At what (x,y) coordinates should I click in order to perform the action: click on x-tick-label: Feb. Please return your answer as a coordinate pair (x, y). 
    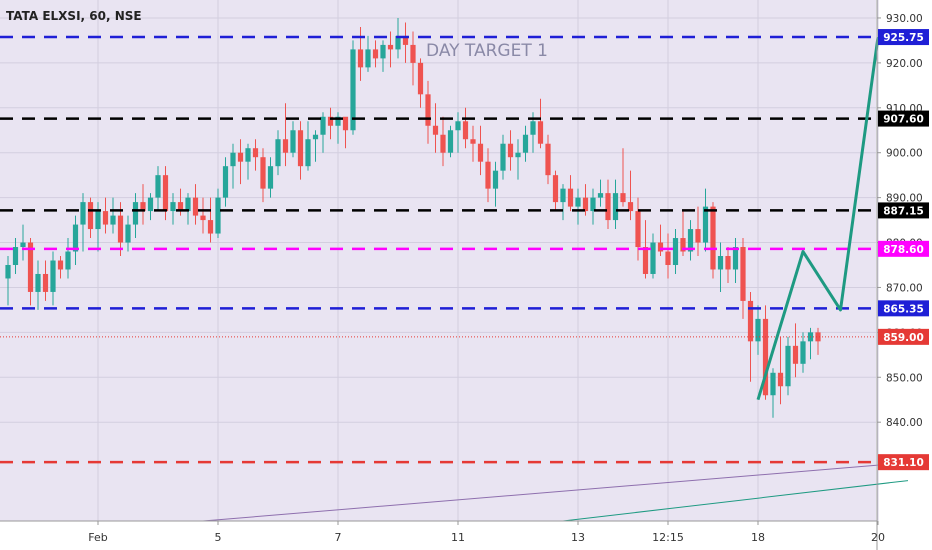
    Looking at the image, I should click on (97, 537).